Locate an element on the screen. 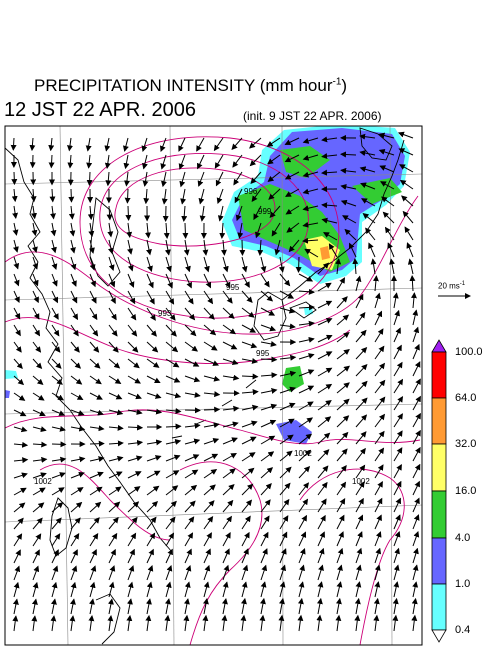  isobar-label: 993 is located at coordinates (165, 313).